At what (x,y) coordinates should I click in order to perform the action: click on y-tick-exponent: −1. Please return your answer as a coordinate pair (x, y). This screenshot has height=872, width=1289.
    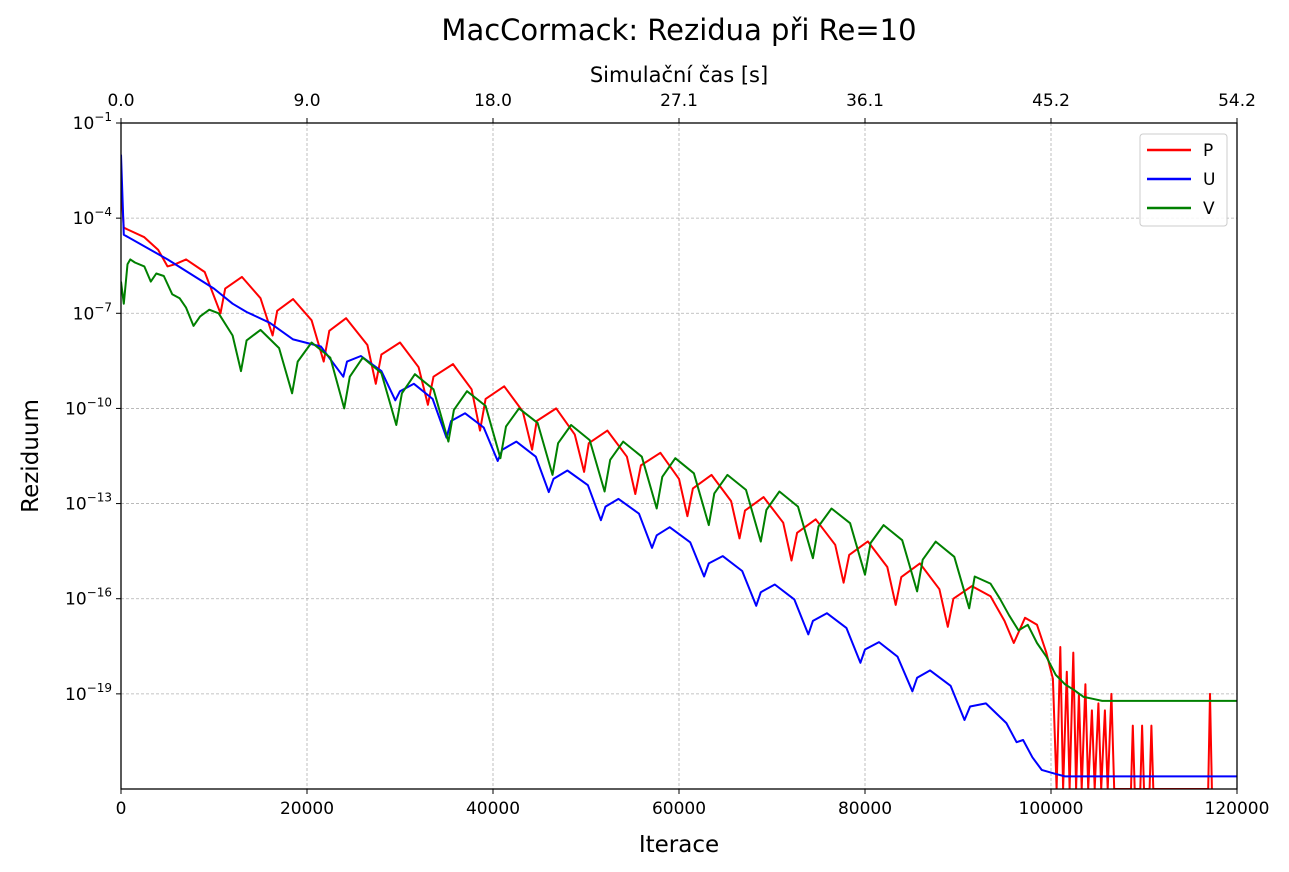
    Looking at the image, I should click on (103, 117).